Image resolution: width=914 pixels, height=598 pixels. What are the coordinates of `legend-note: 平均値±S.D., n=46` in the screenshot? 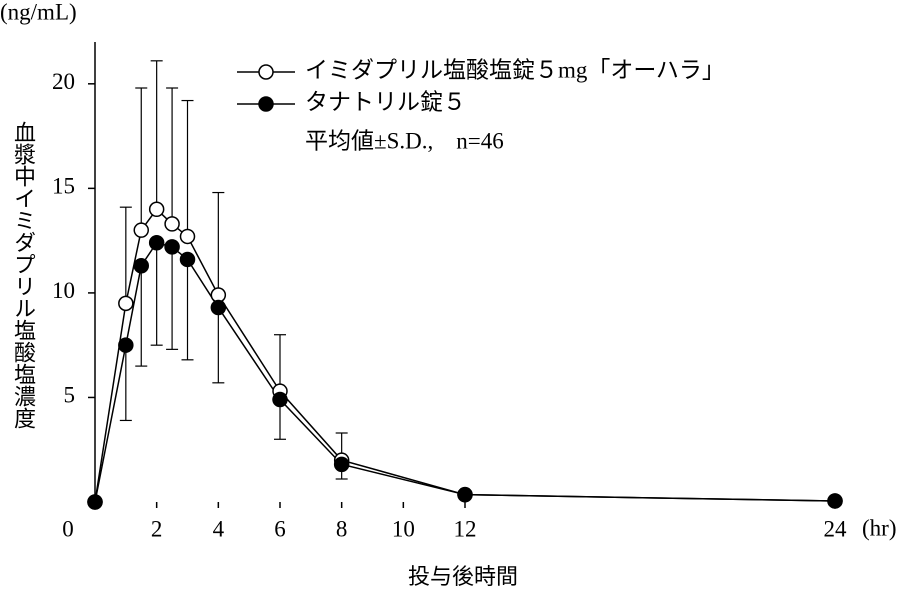 It's located at (404, 140).